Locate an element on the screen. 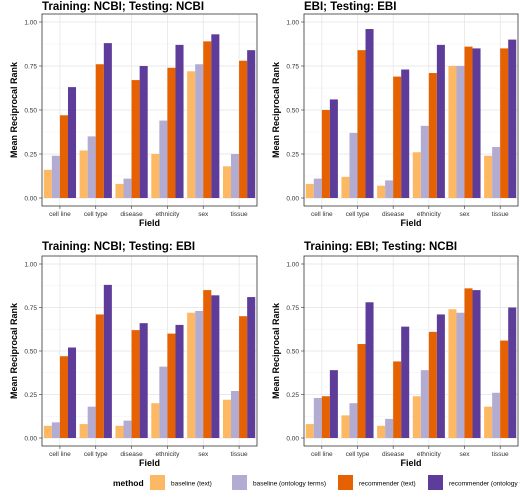  legend-label: baseline (ontology terms) is located at coordinates (289, 484).